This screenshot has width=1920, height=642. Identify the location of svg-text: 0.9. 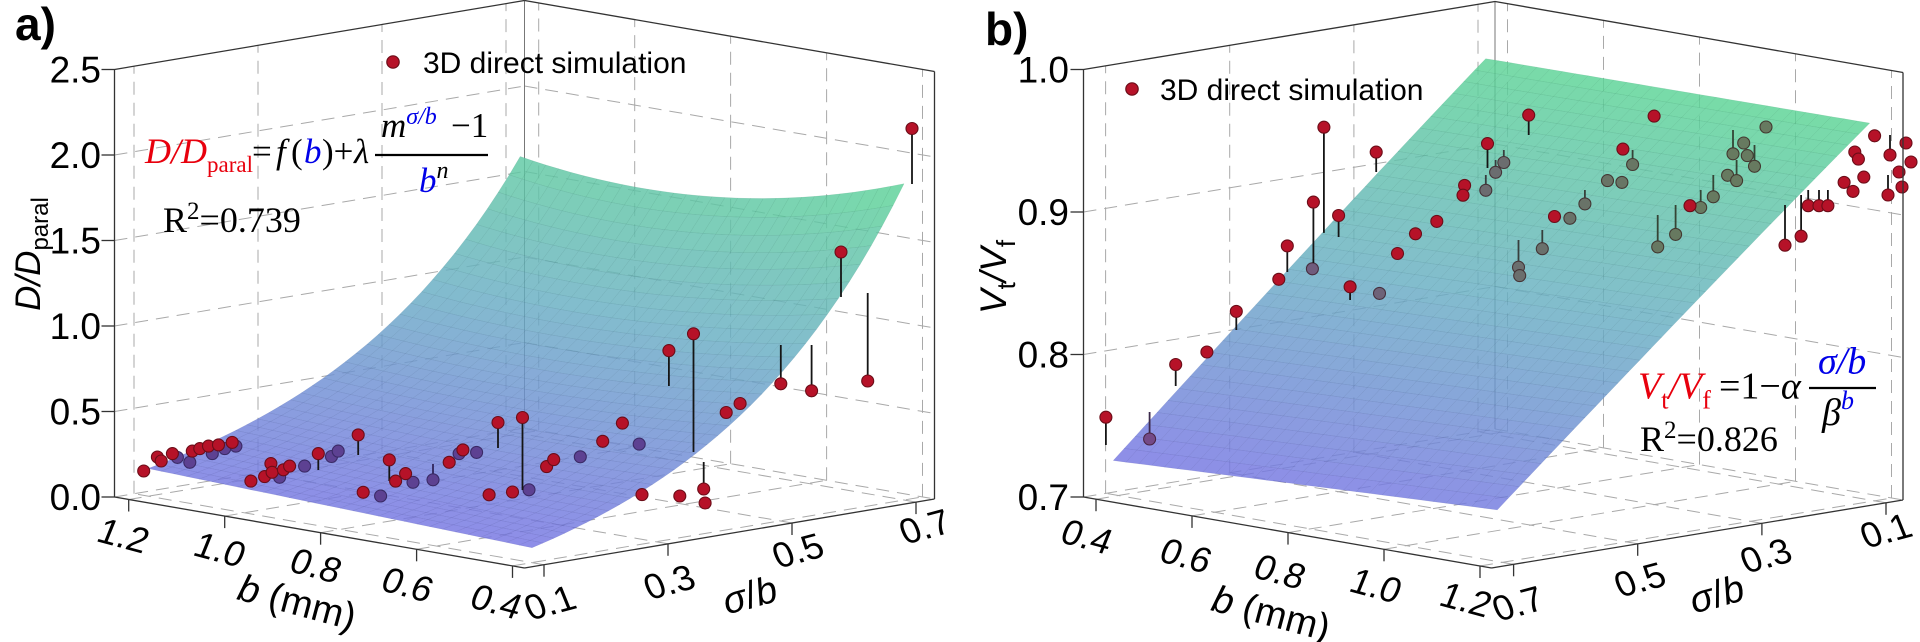
(1043, 212).